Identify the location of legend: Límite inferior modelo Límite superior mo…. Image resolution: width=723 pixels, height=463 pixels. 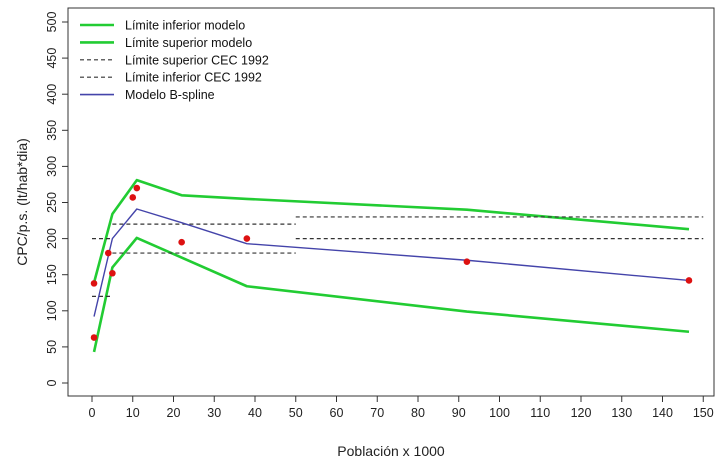
(174, 60).